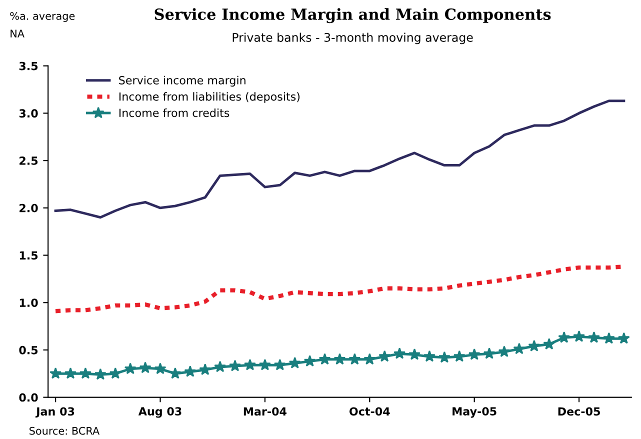  What do you see at coordinates (28, 66) in the screenshot?
I see `y-tick-label: 3.5` at bounding box center [28, 66].